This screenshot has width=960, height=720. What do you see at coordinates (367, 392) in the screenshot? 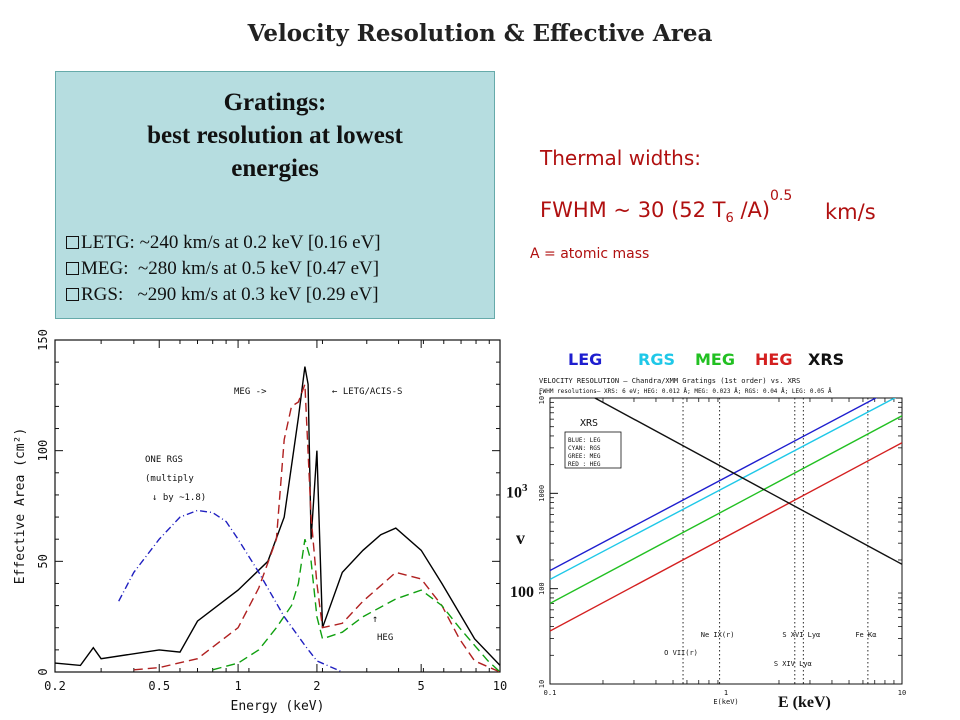
I see `annotation-letg: ← LETG/ACIS-S` at bounding box center [367, 392].